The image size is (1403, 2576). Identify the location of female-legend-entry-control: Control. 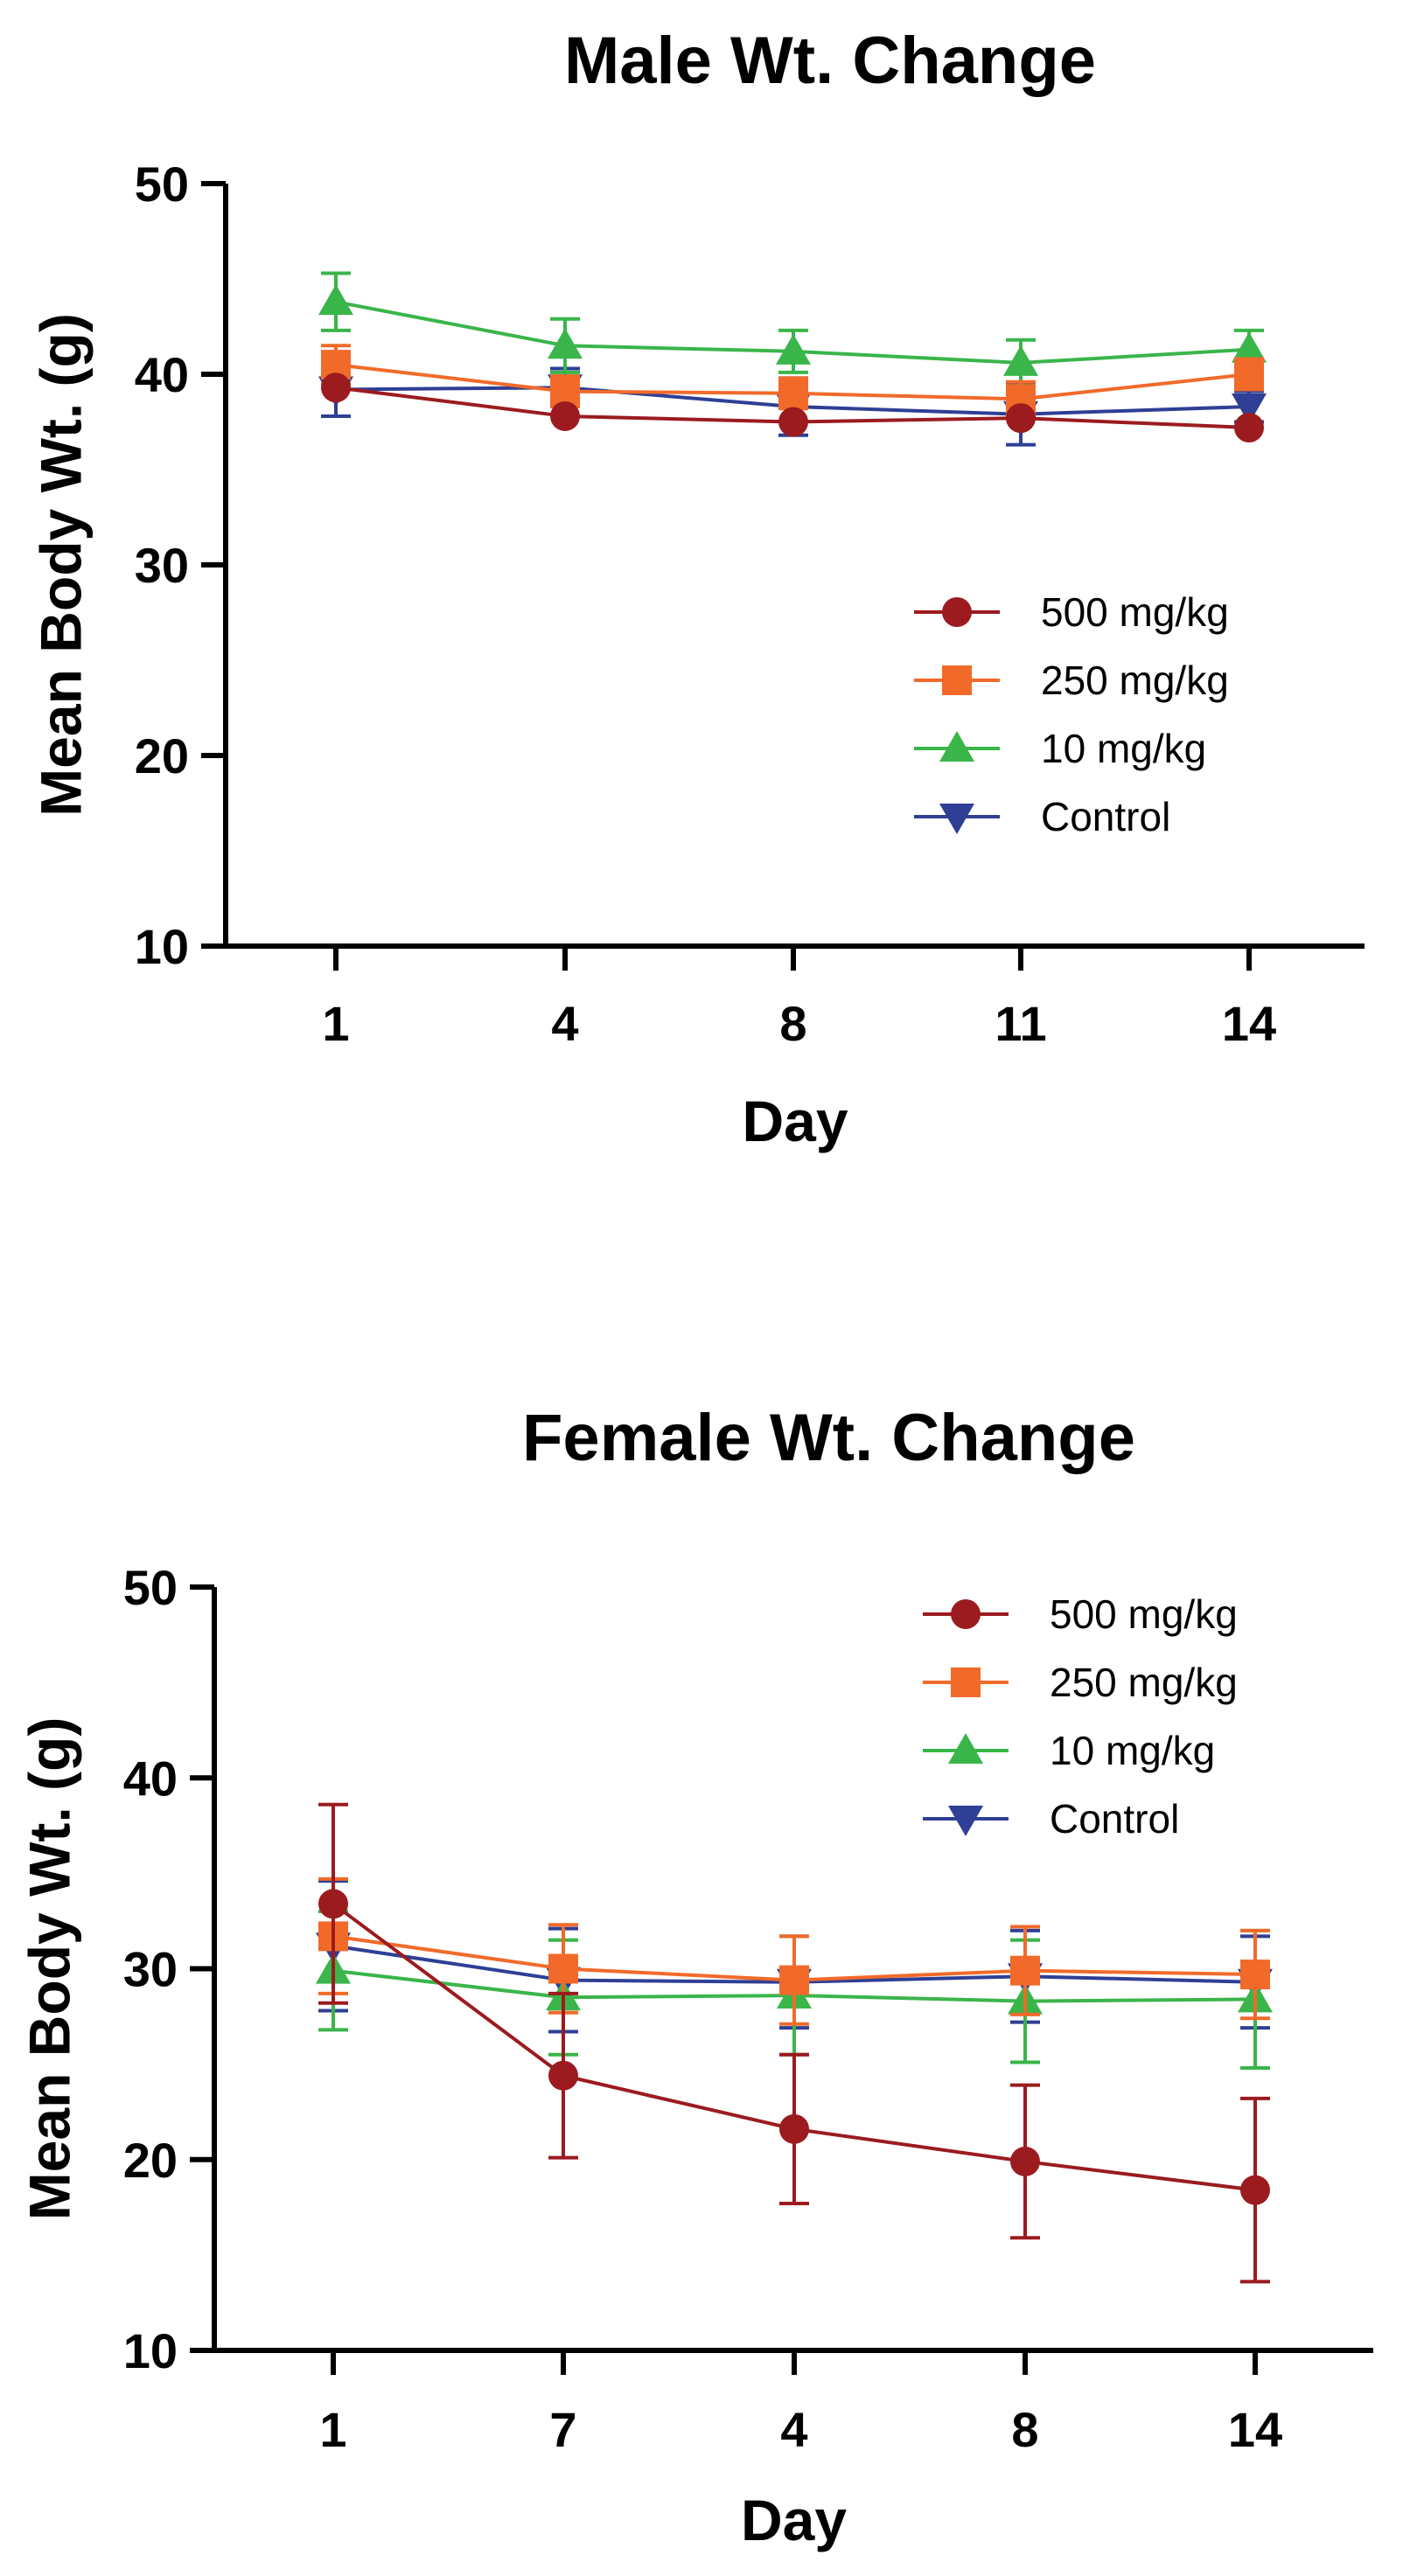
(1051, 1818).